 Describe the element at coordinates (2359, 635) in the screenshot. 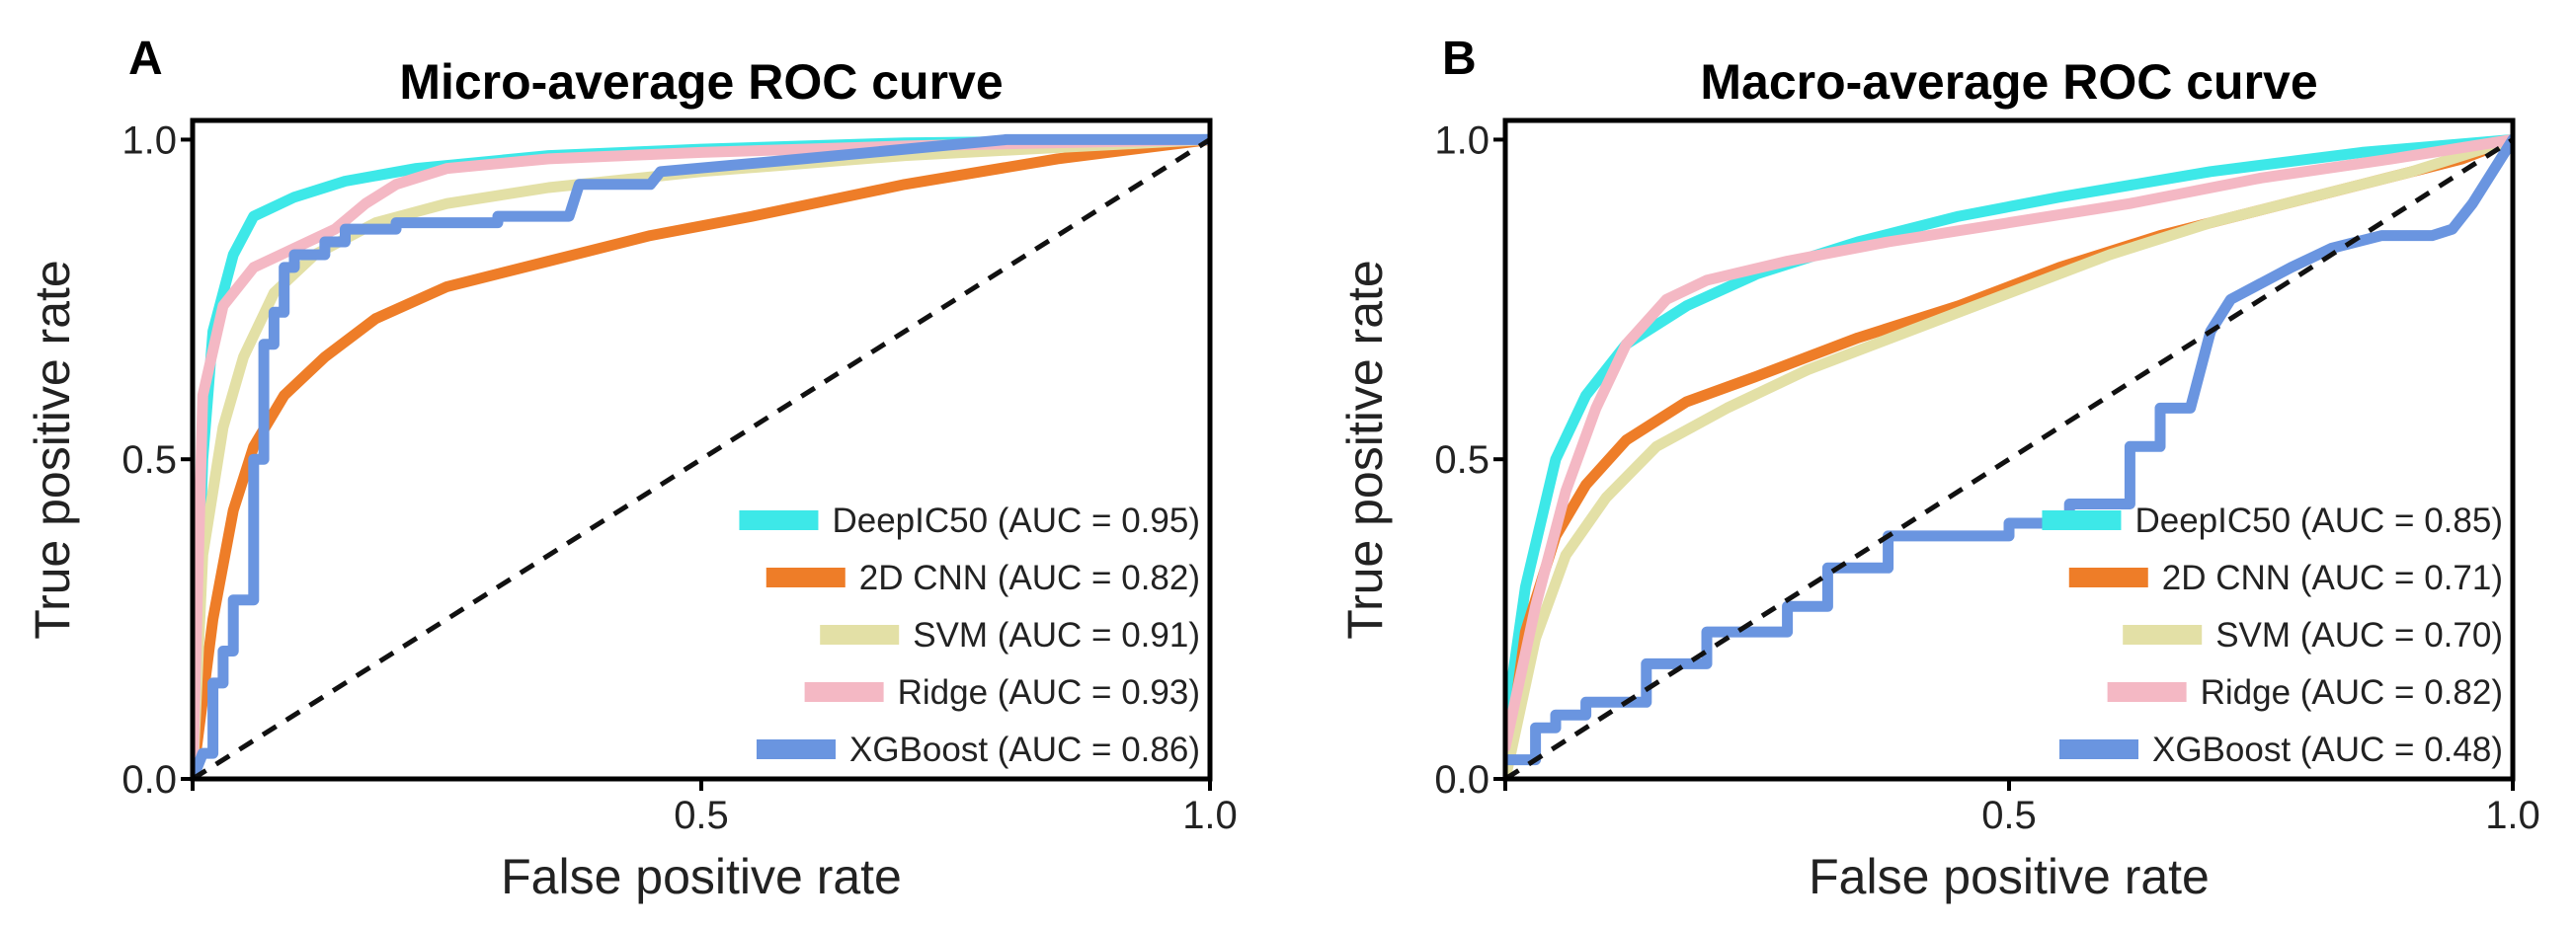

I see `legend-label: SVM (AUC = 0.70)` at that location.